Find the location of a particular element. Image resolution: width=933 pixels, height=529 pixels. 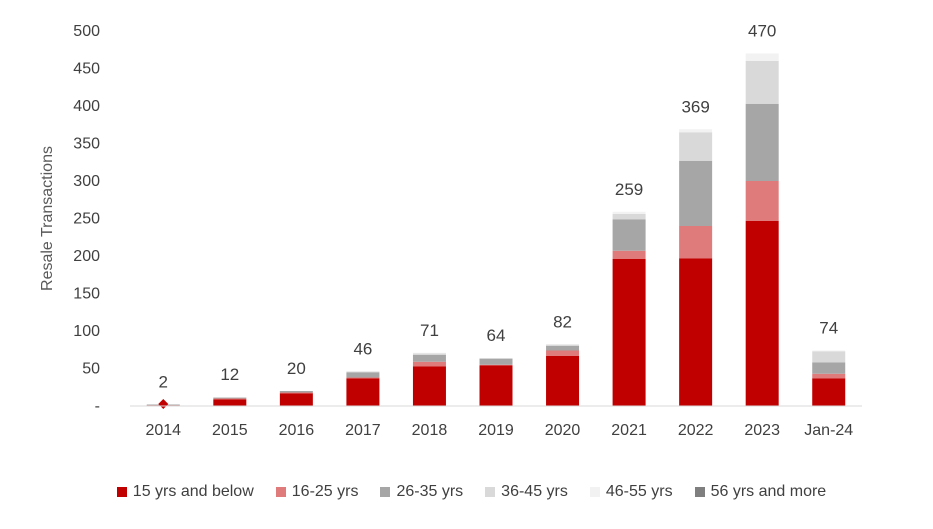

bar-stack-2018 is located at coordinates (429, 379).